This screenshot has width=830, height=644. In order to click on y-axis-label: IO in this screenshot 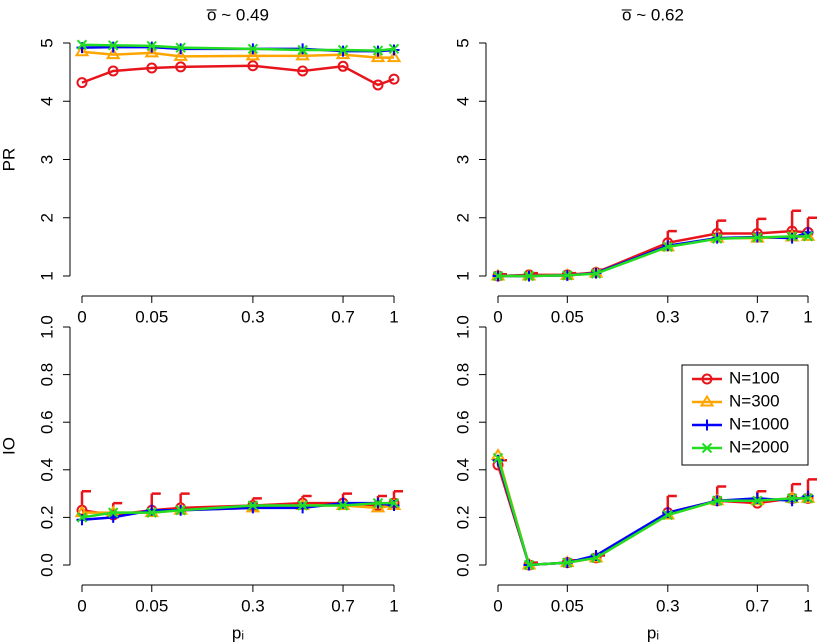, I will do `click(9, 446)`.